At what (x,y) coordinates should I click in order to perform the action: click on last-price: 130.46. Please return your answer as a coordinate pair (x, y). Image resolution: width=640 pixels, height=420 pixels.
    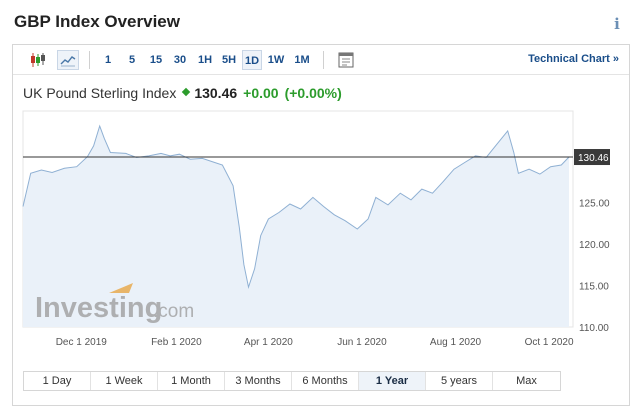
    Looking at the image, I should click on (216, 93).